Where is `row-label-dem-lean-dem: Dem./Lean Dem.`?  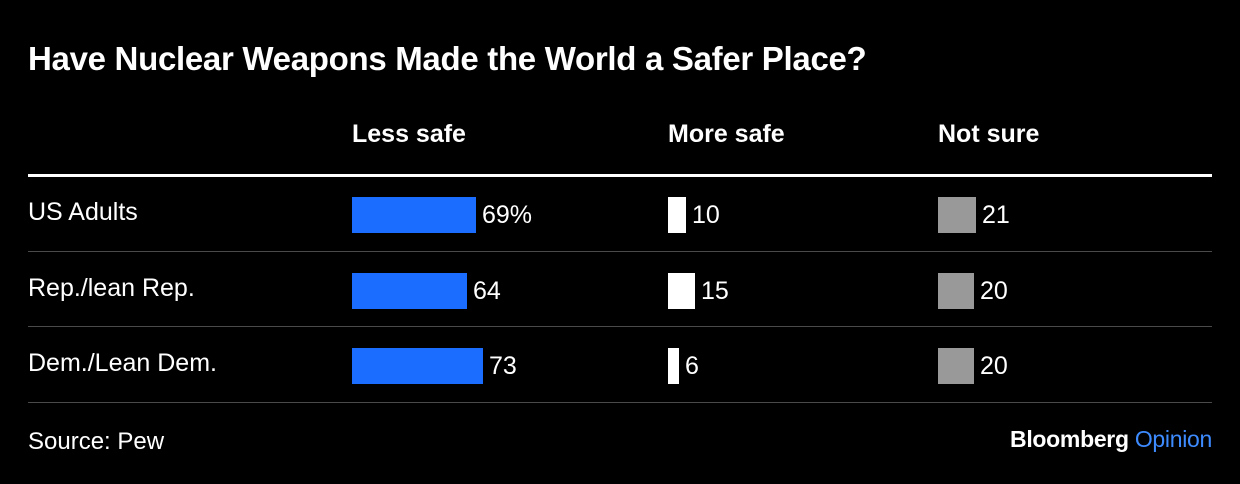 row-label-dem-lean-dem: Dem./Lean Dem. is located at coordinates (122, 363).